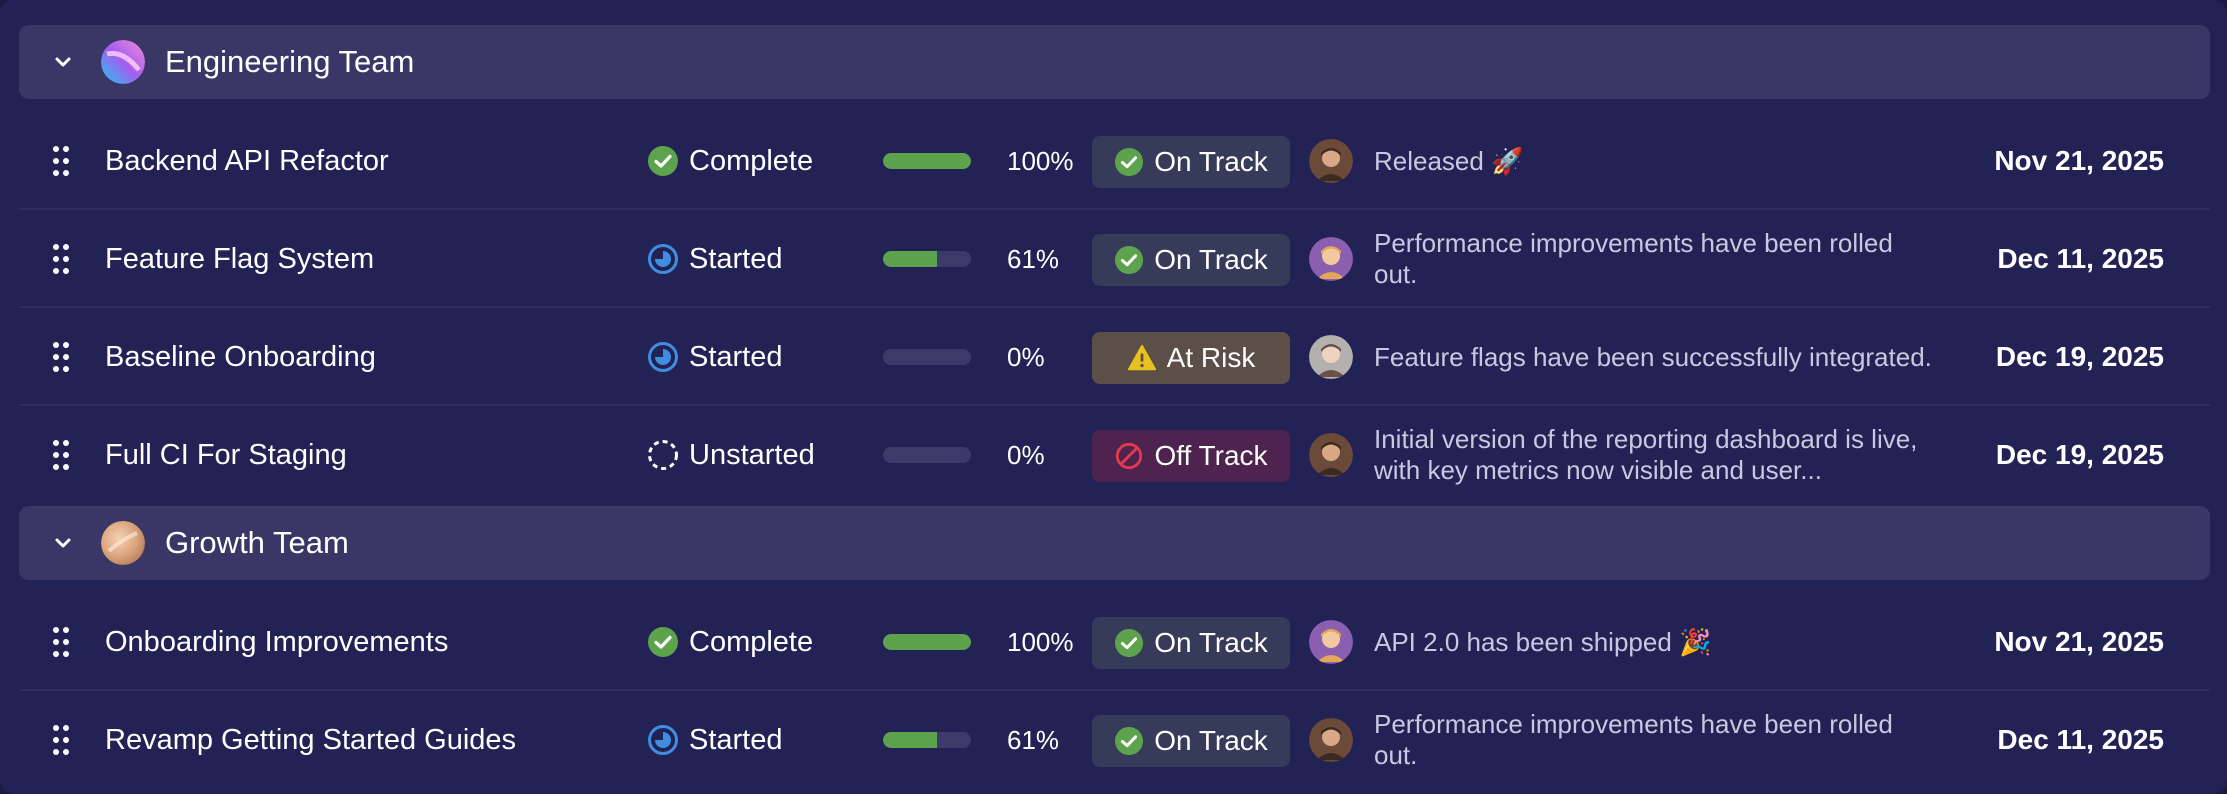  What do you see at coordinates (311, 739) in the screenshot?
I see `project-name: Revamp Getting Started Guides` at bounding box center [311, 739].